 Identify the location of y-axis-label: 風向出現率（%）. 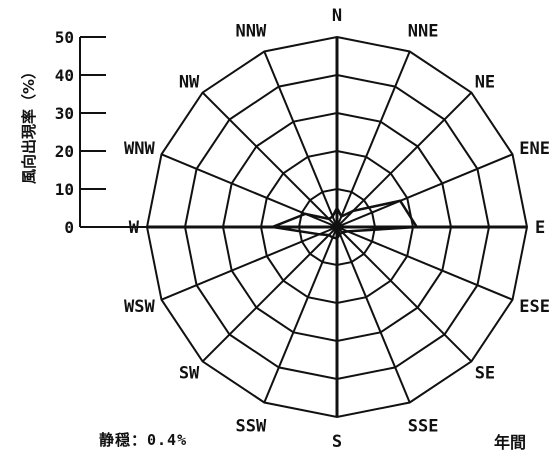
(29, 124).